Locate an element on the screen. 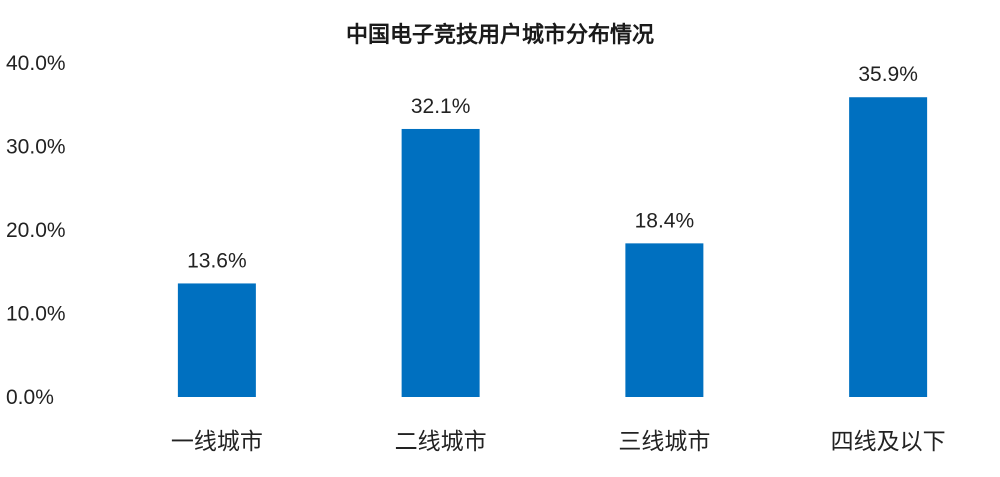  y-axis: 0.0% 10.0% 20.0% 30.0% 40.0% is located at coordinates (36, 230).